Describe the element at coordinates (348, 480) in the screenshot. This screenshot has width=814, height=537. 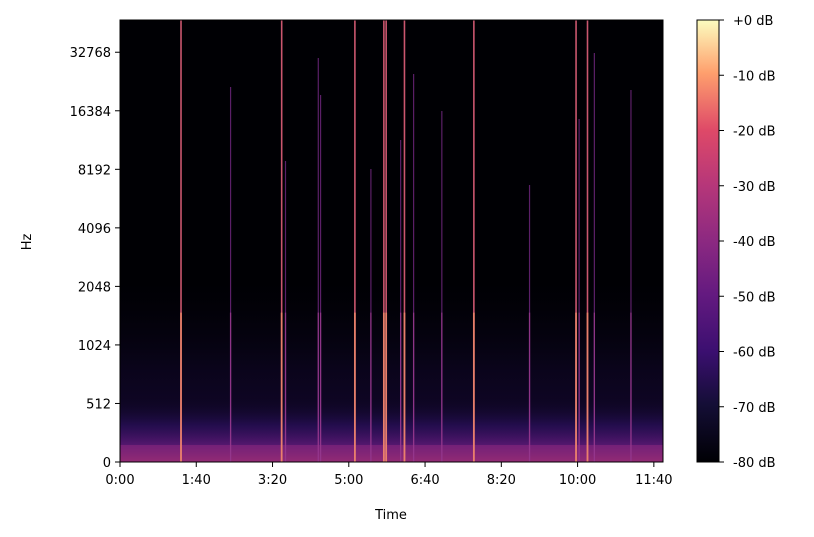
I see `x-tick-label: 5:00` at that location.